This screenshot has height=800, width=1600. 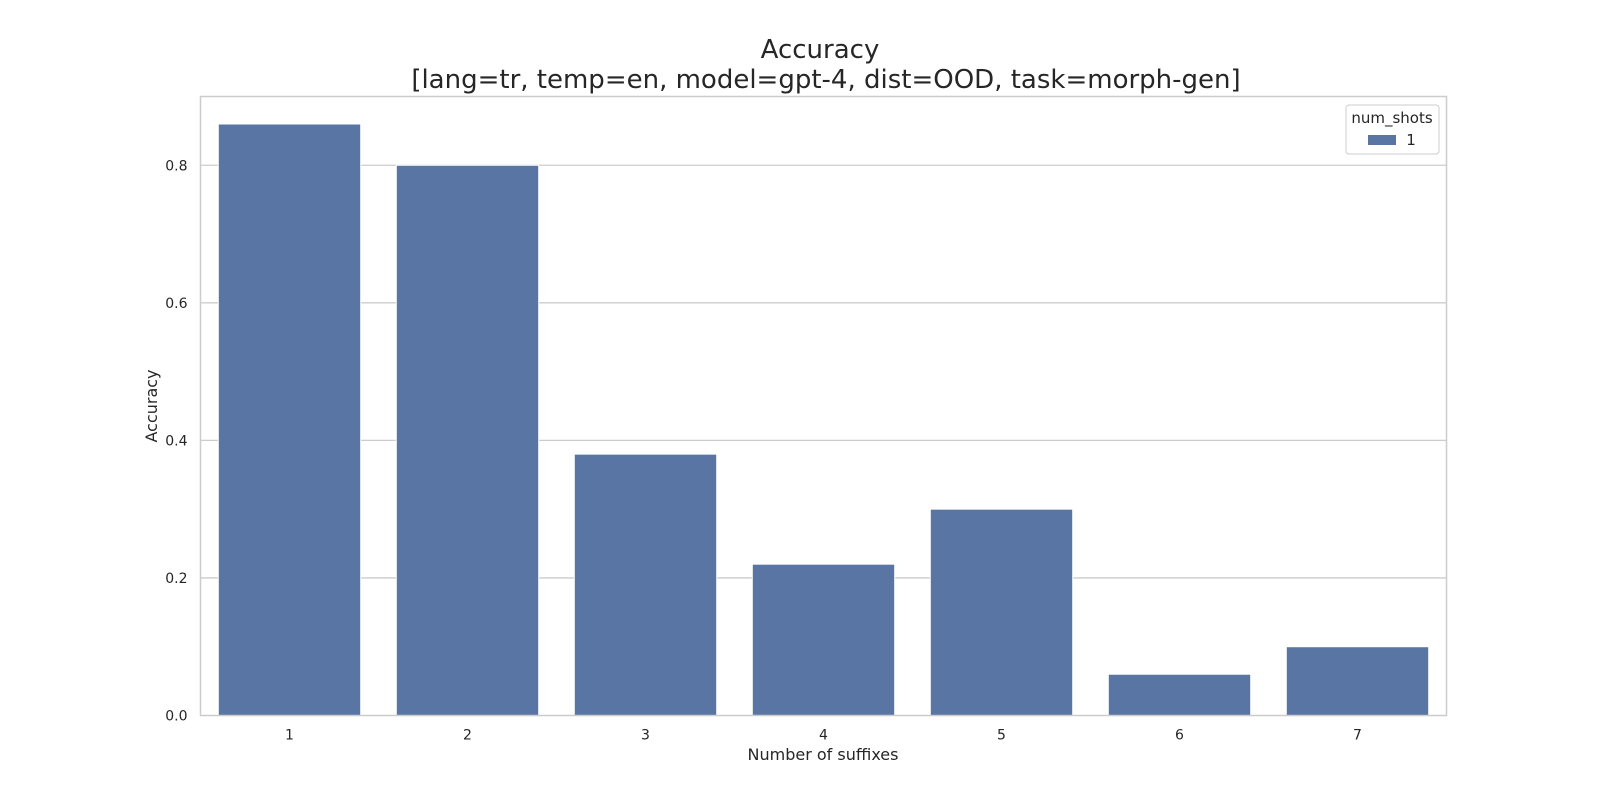 What do you see at coordinates (1411, 140) in the screenshot?
I see `legend-entry-label: 1` at bounding box center [1411, 140].